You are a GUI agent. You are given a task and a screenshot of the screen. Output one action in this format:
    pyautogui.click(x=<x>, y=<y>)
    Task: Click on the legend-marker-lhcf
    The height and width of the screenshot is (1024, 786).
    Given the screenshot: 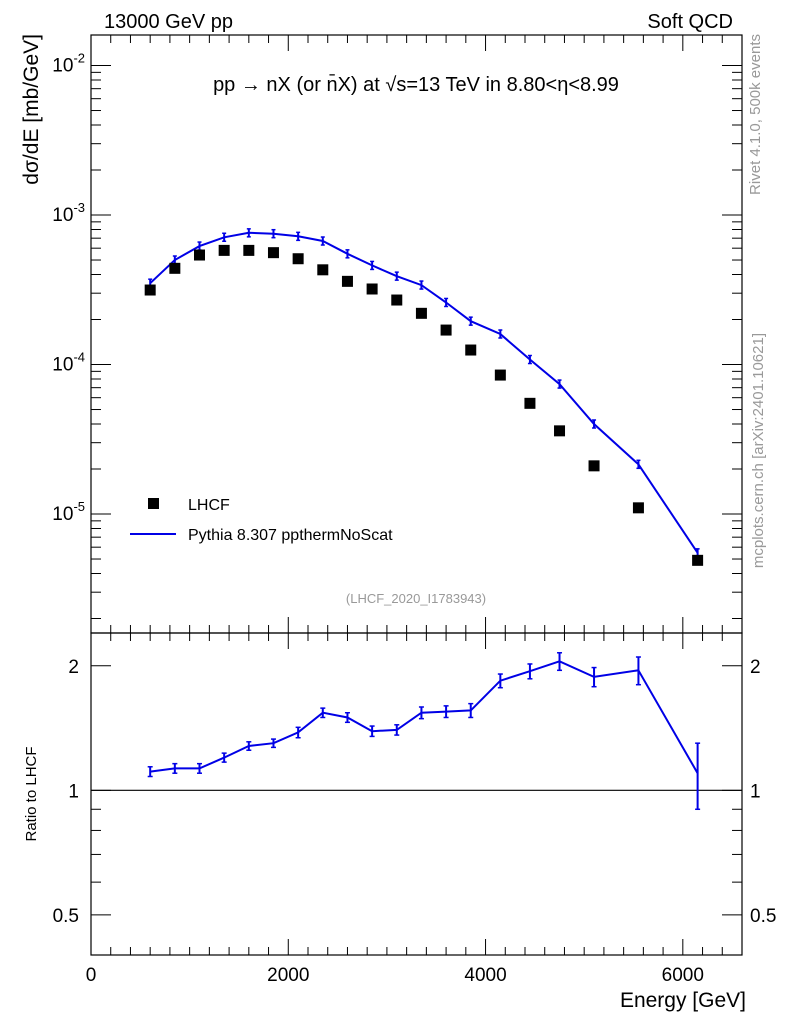 What is the action you would take?
    pyautogui.click(x=153, y=503)
    